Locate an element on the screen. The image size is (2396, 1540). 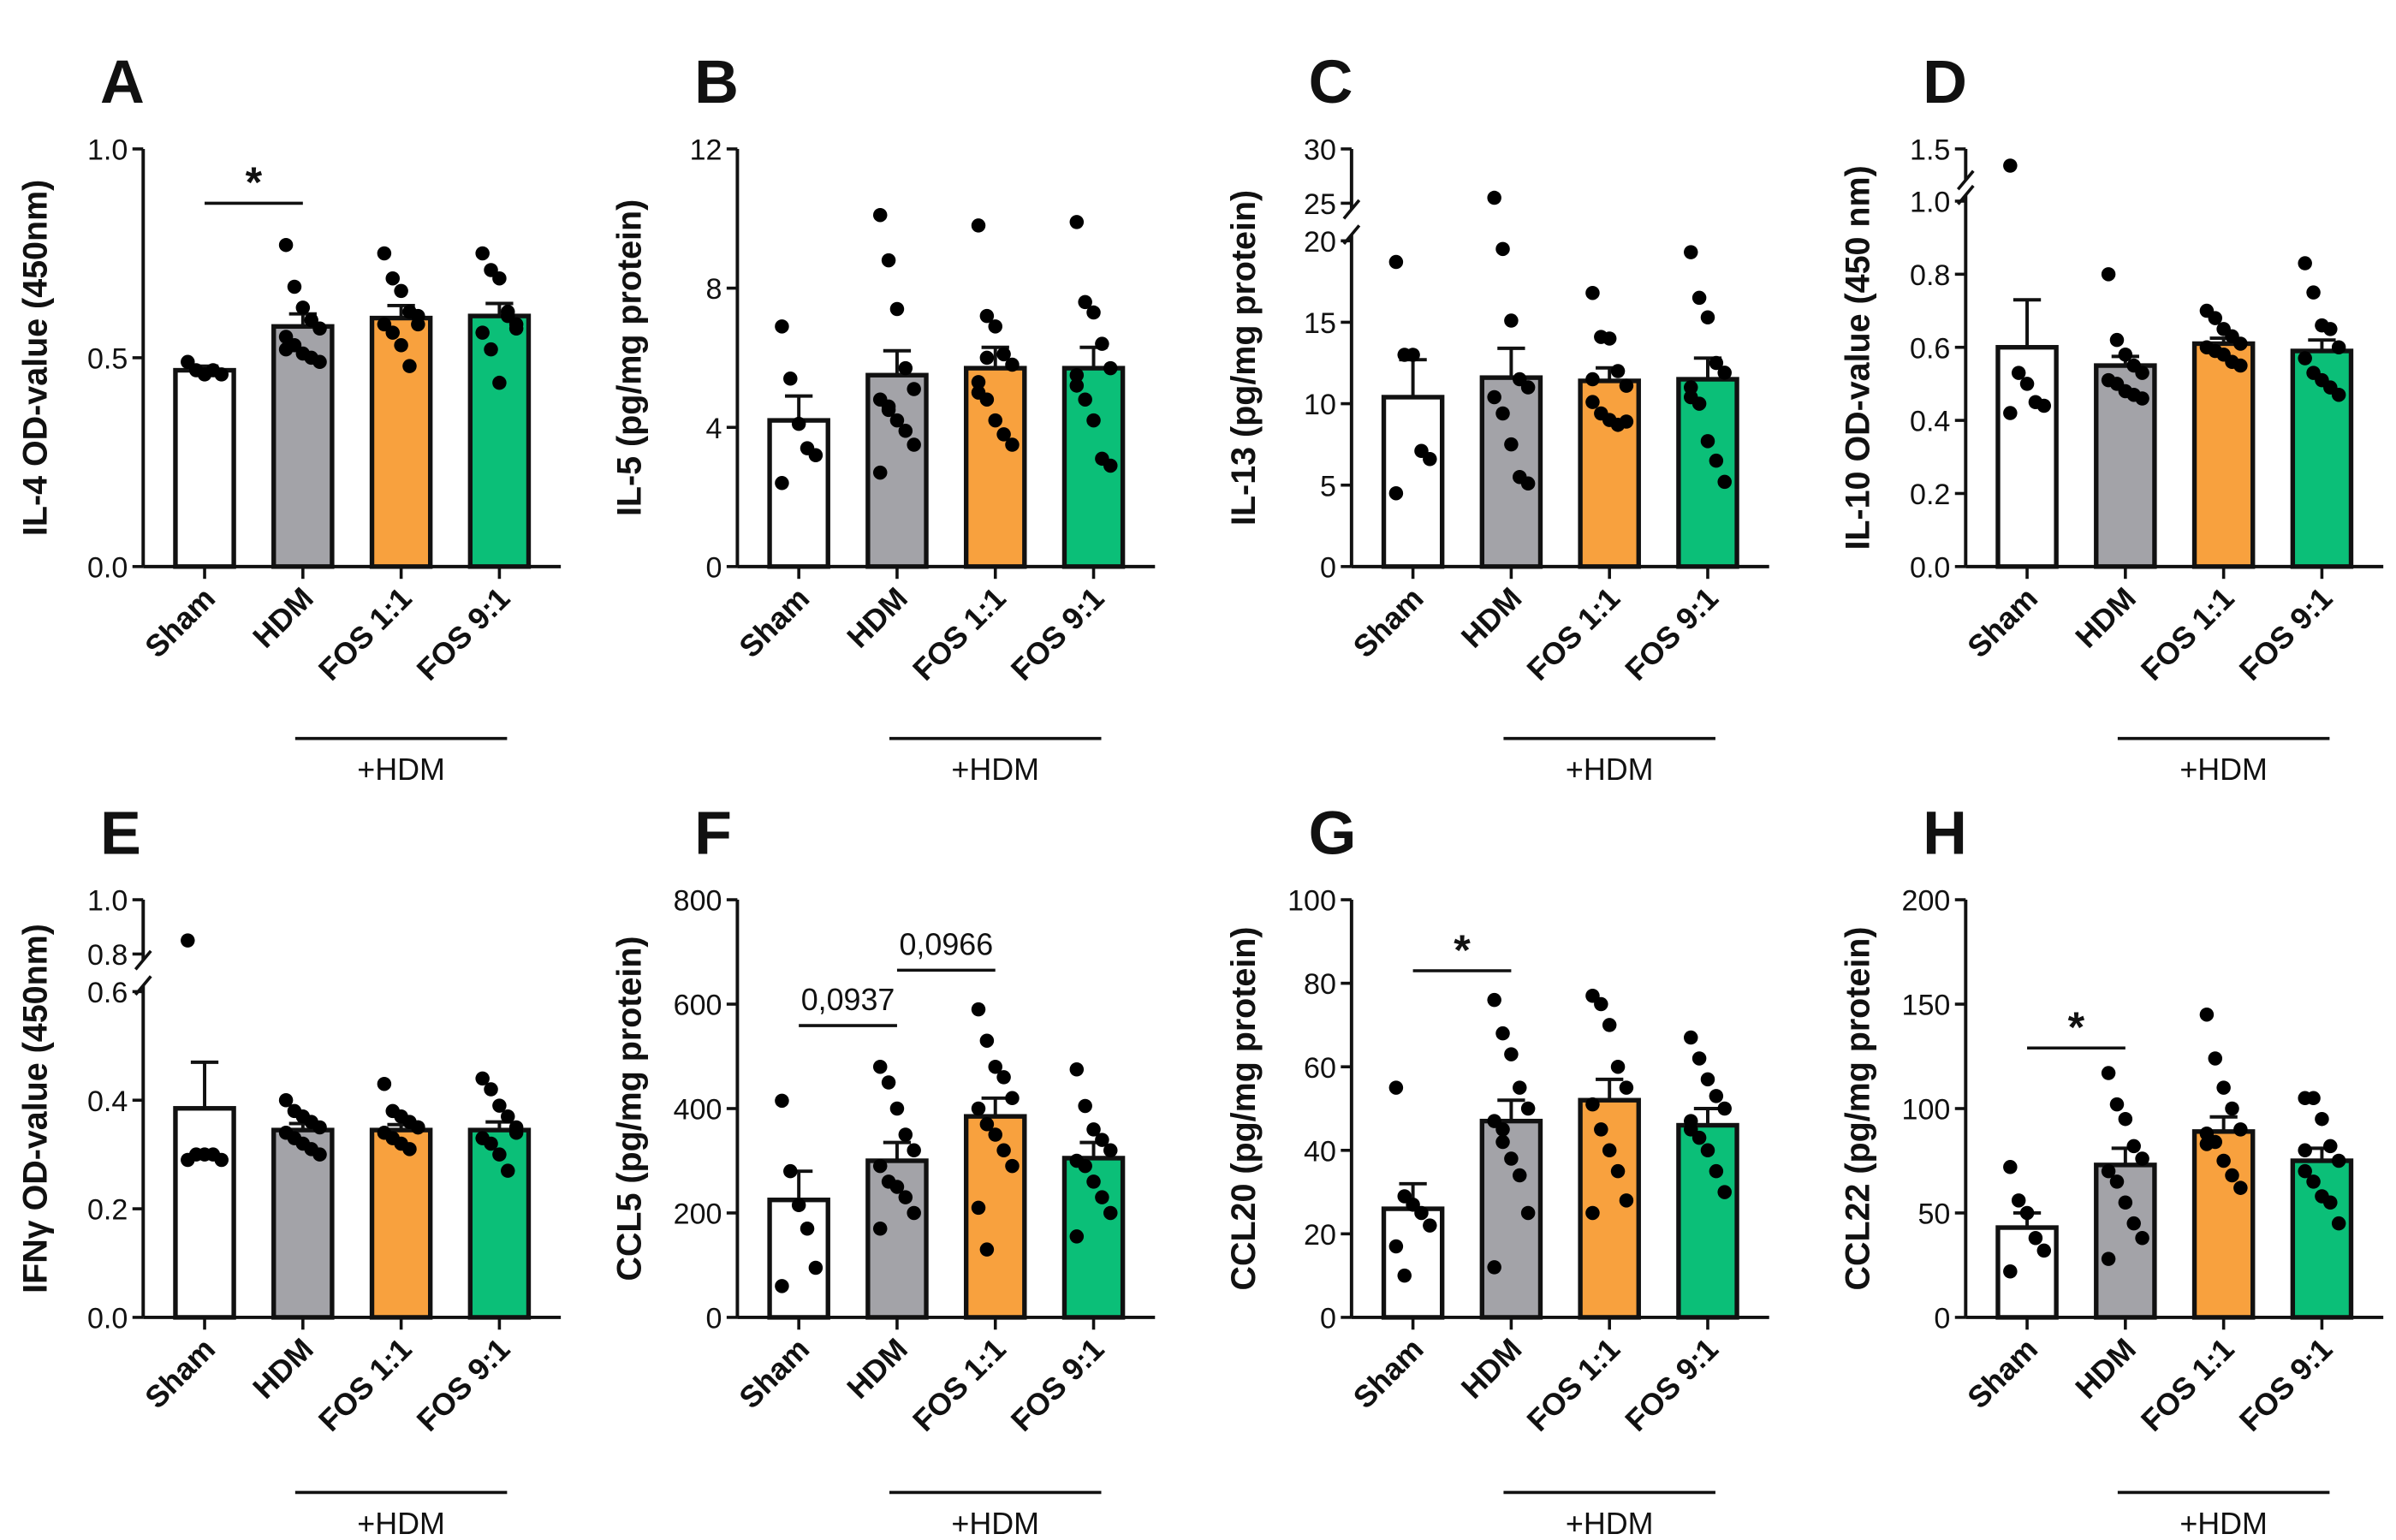
bar-hdm is located at coordinates (2125, 1241).